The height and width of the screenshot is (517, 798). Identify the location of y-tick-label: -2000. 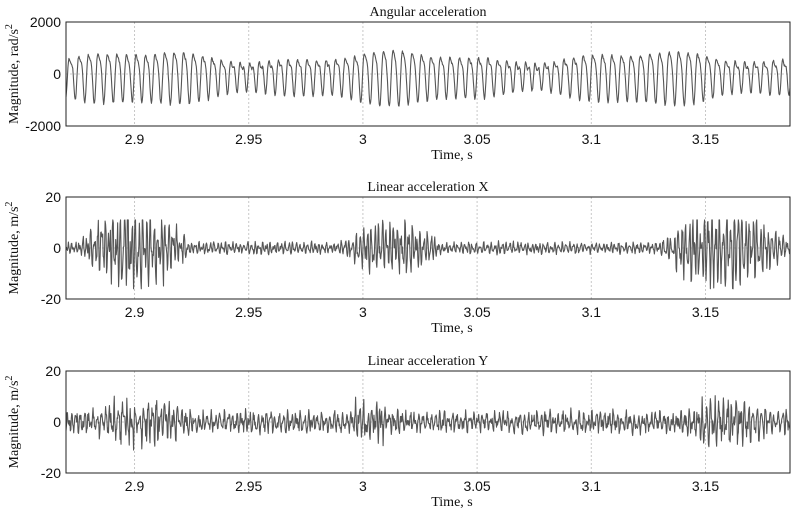
(43, 126).